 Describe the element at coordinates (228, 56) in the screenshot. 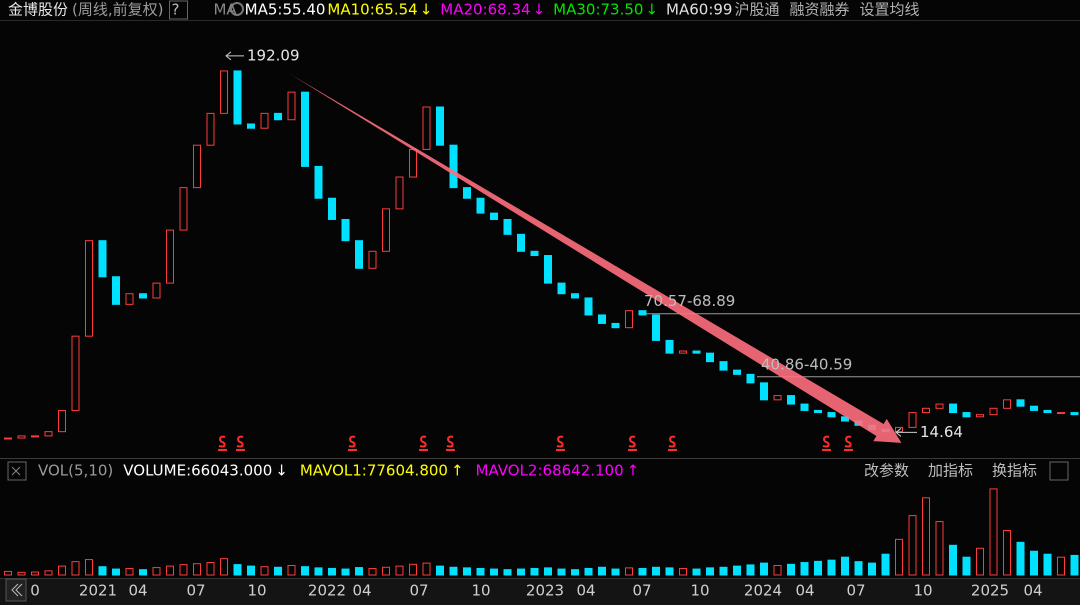

I see `high-pointer-head` at that location.